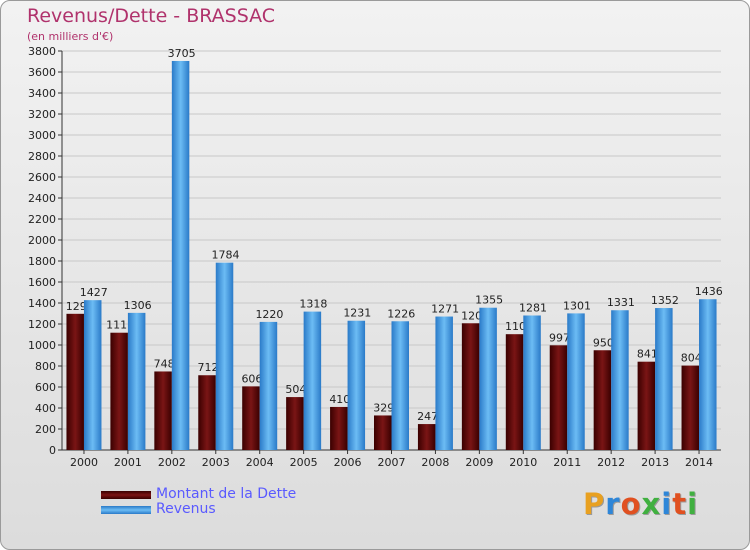 This screenshot has height=550, width=750. What do you see at coordinates (45, 429) in the screenshot?
I see `y-tick-label: 200` at bounding box center [45, 429].